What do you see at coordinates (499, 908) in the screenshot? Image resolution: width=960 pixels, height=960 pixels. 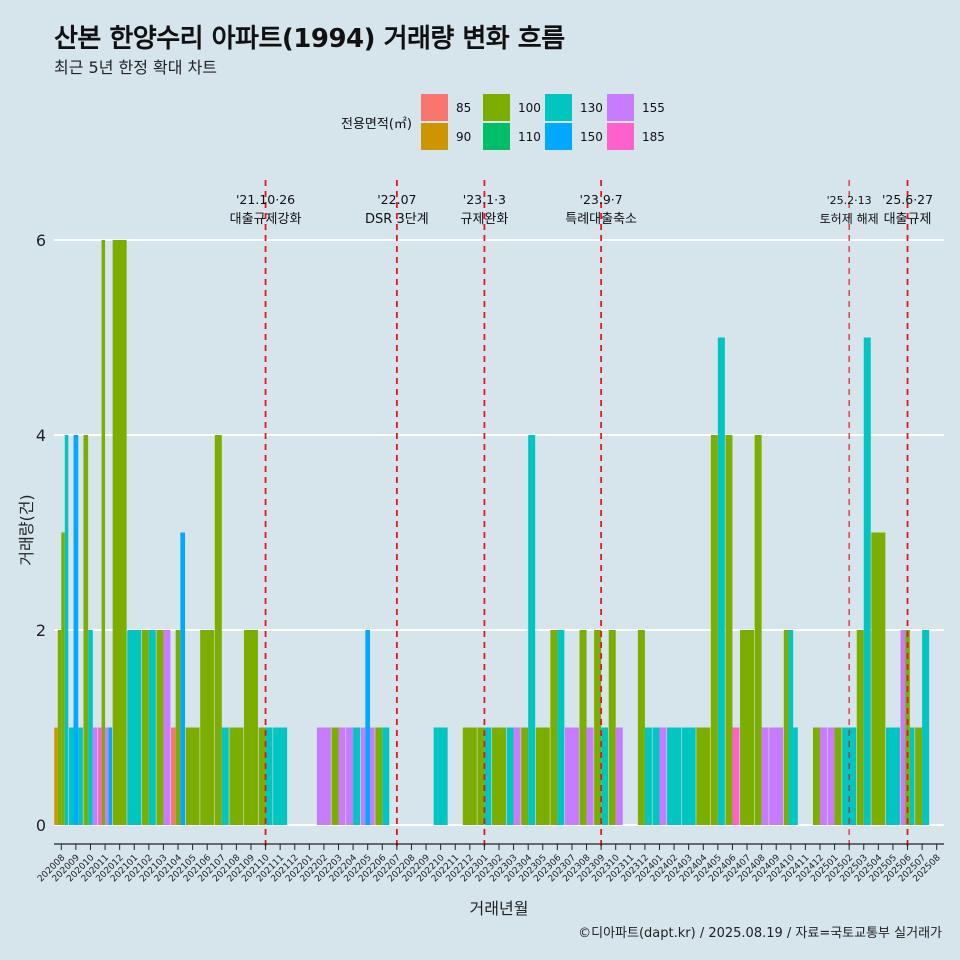 I see `x-axis-title: 거래년월` at bounding box center [499, 908].